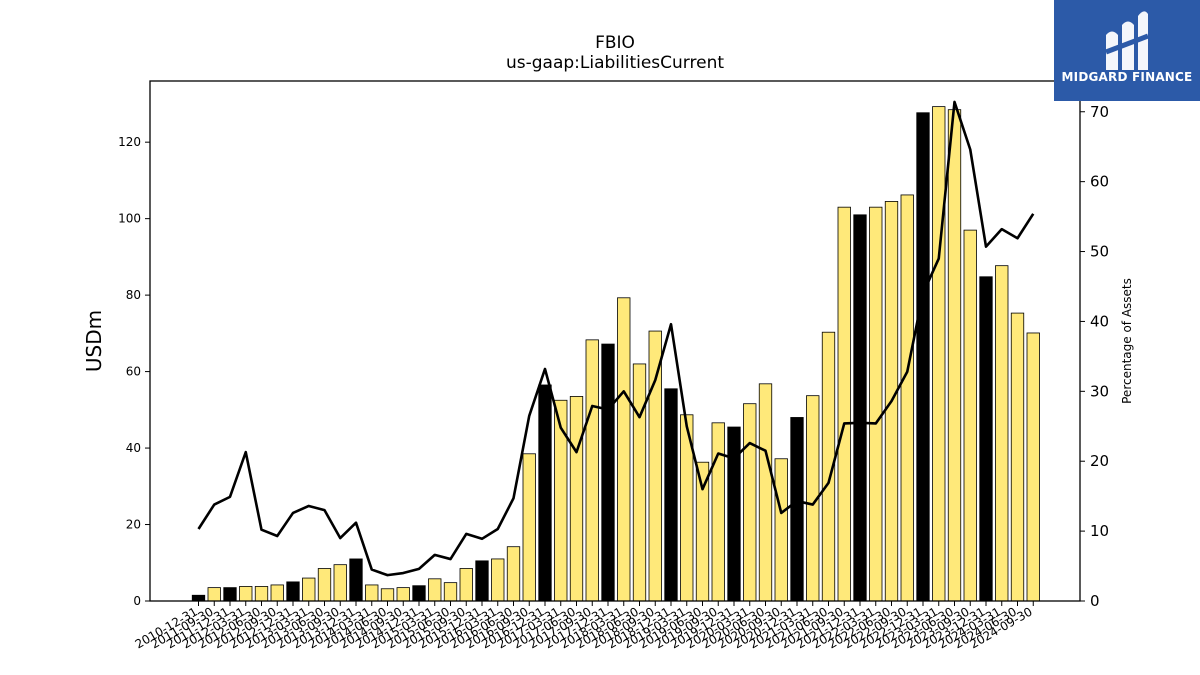 Image resolution: width=1200 pixels, height=675 pixels. What do you see at coordinates (1099, 531) in the screenshot?
I see `y2-tick-label: 10` at bounding box center [1099, 531].